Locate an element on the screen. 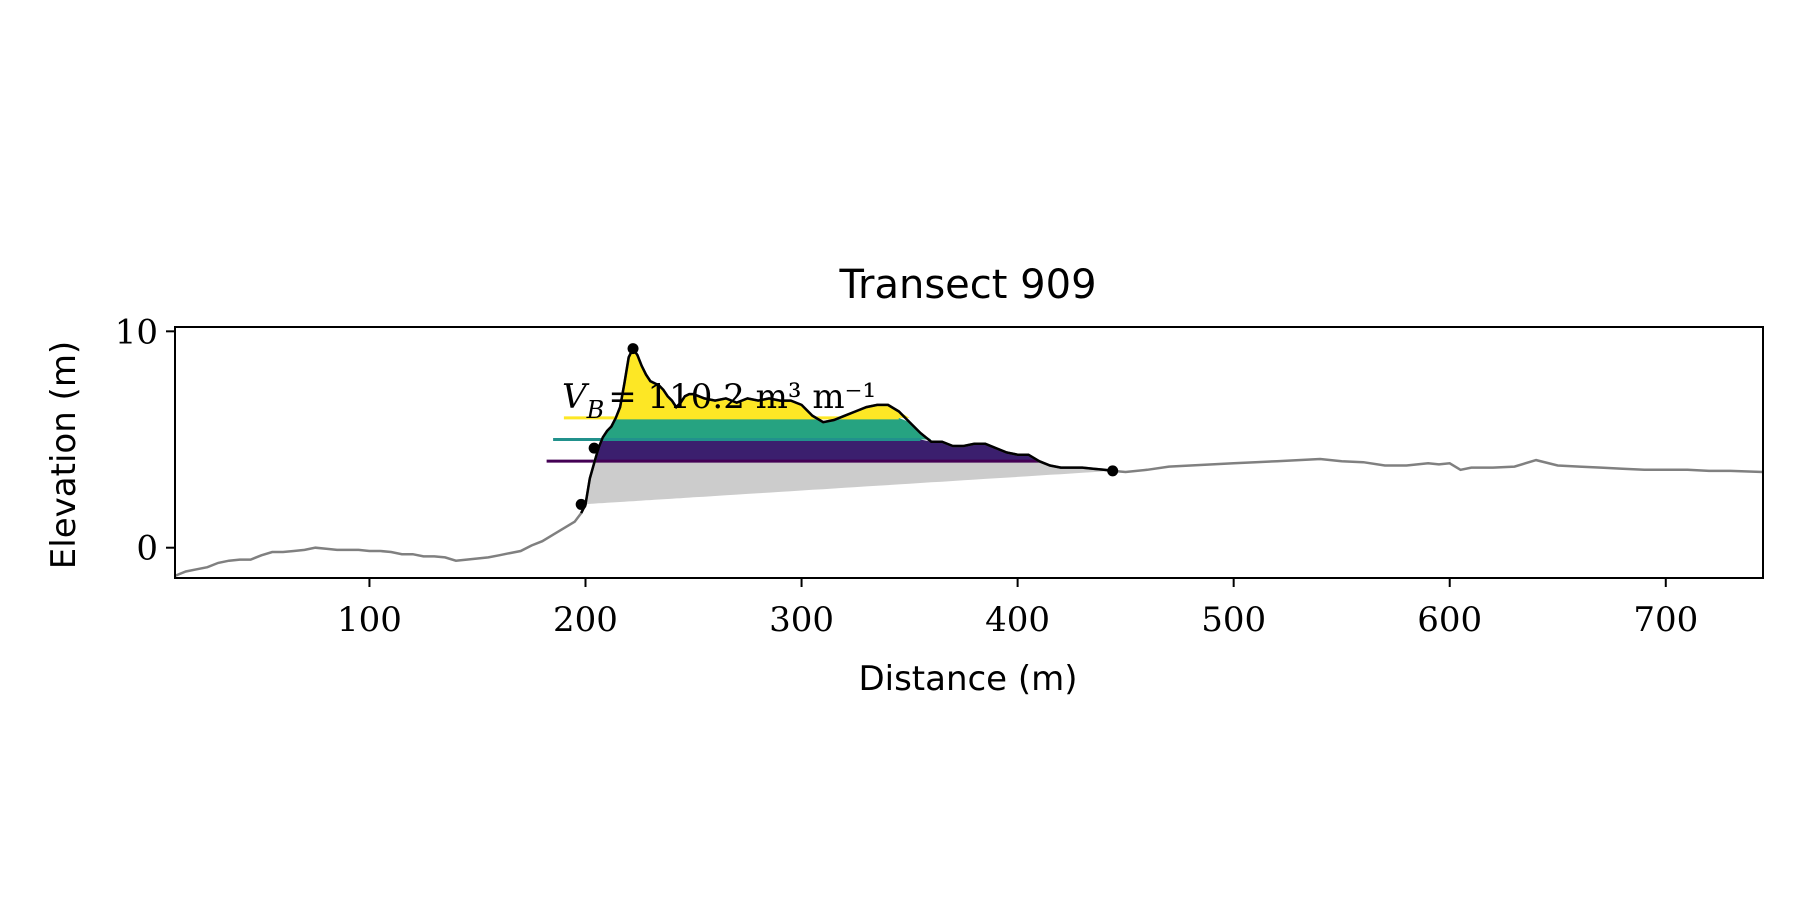 Image resolution: width=1800 pixels, height=900 pixels. x-axis: 100 200 300 400 500 600 700 is located at coordinates (1017, 609).